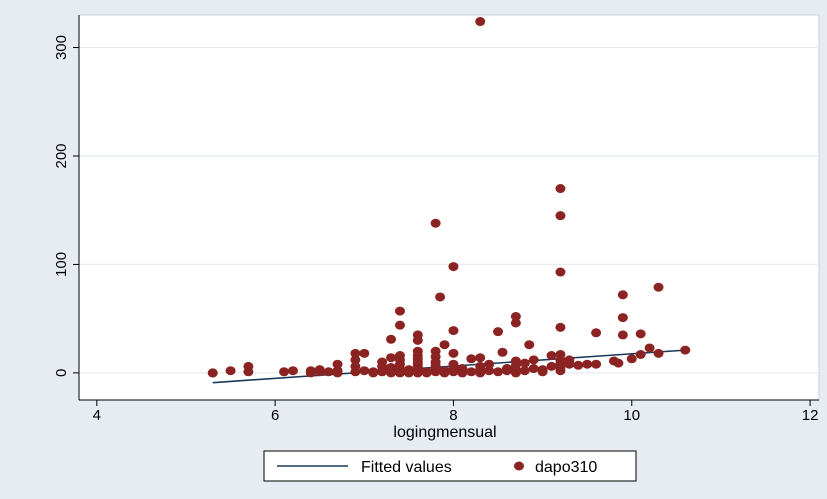  What do you see at coordinates (406, 467) in the screenshot?
I see `legend-fitted-label: Fitted values` at bounding box center [406, 467].